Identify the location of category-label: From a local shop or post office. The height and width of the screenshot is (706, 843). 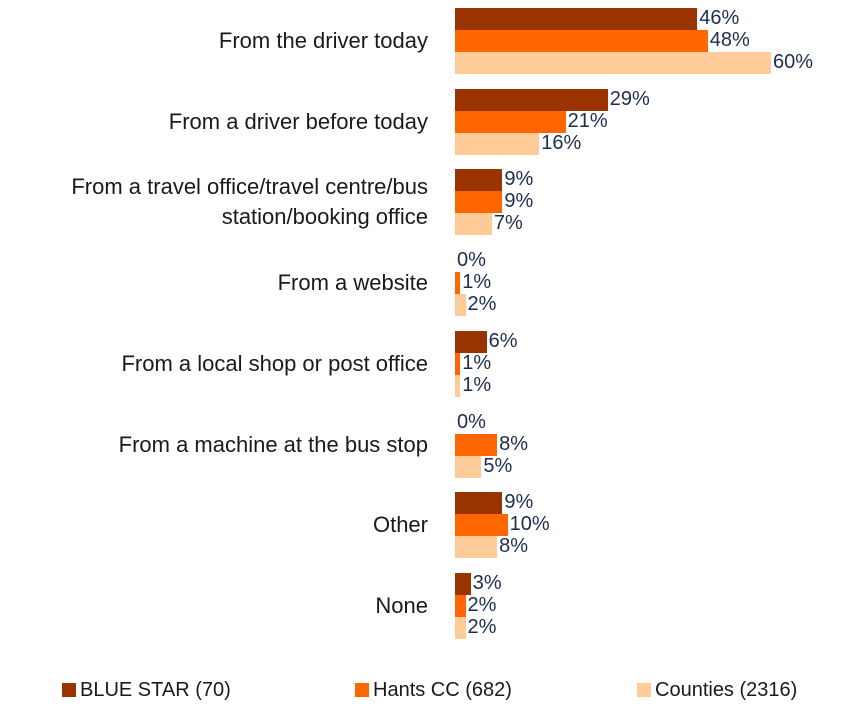
(274, 363).